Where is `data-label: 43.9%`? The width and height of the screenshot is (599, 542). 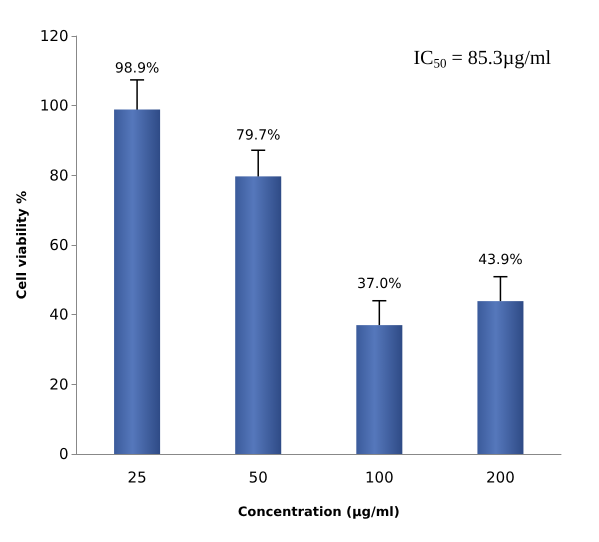
data-label: 43.9% is located at coordinates (500, 260).